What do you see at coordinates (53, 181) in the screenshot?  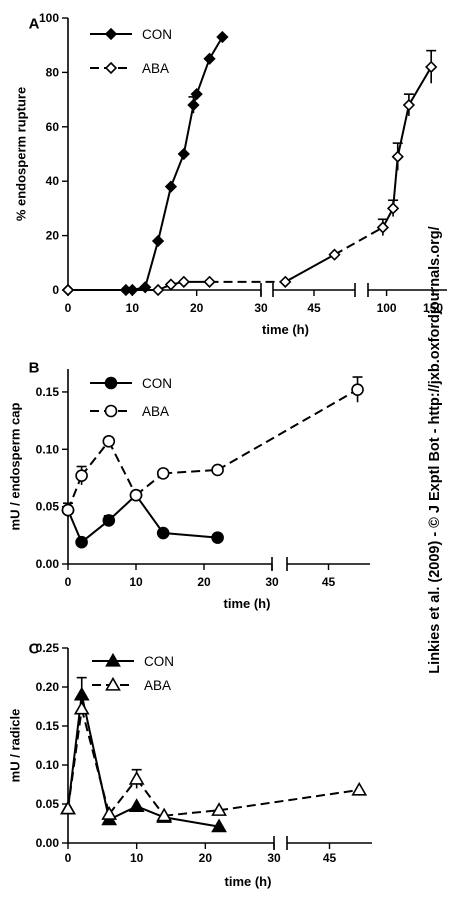 I see `y-tick-label: 40` at bounding box center [53, 181].